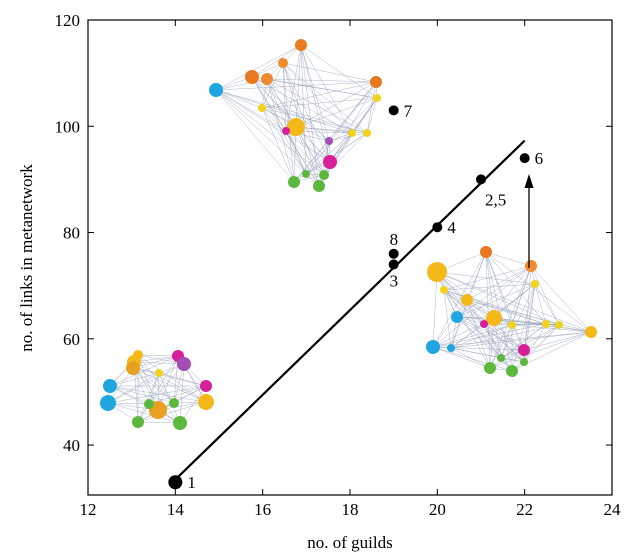 Image resolution: width=635 pixels, height=560 pixels. I want to click on x-tick-label: 12, so click(88, 509).